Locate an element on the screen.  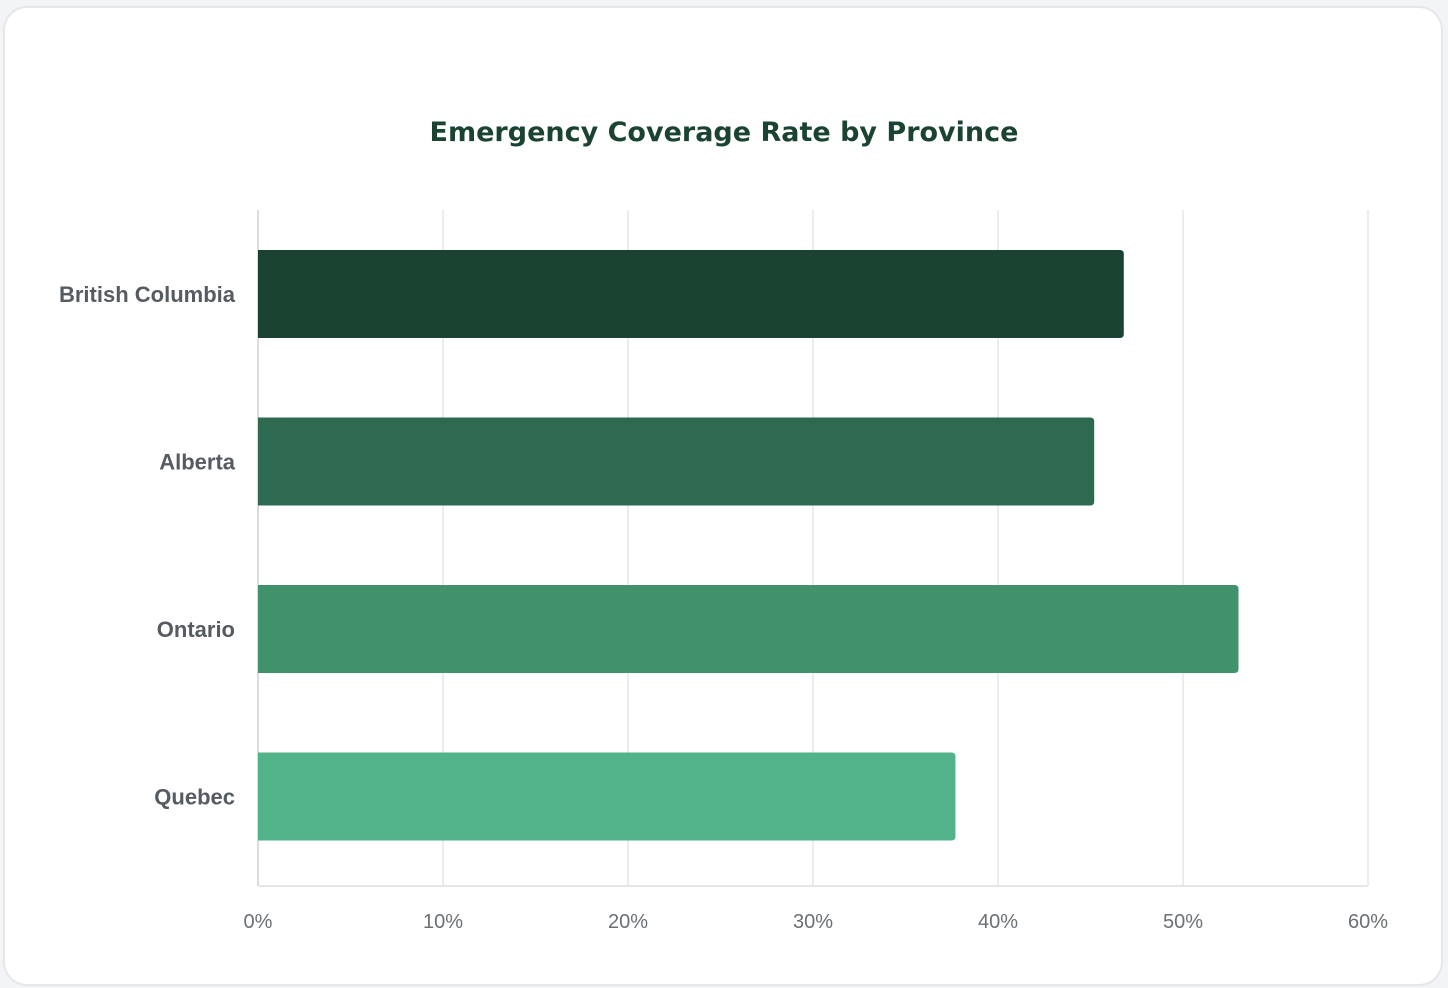
x-tick-label: 10% is located at coordinates (443, 922).